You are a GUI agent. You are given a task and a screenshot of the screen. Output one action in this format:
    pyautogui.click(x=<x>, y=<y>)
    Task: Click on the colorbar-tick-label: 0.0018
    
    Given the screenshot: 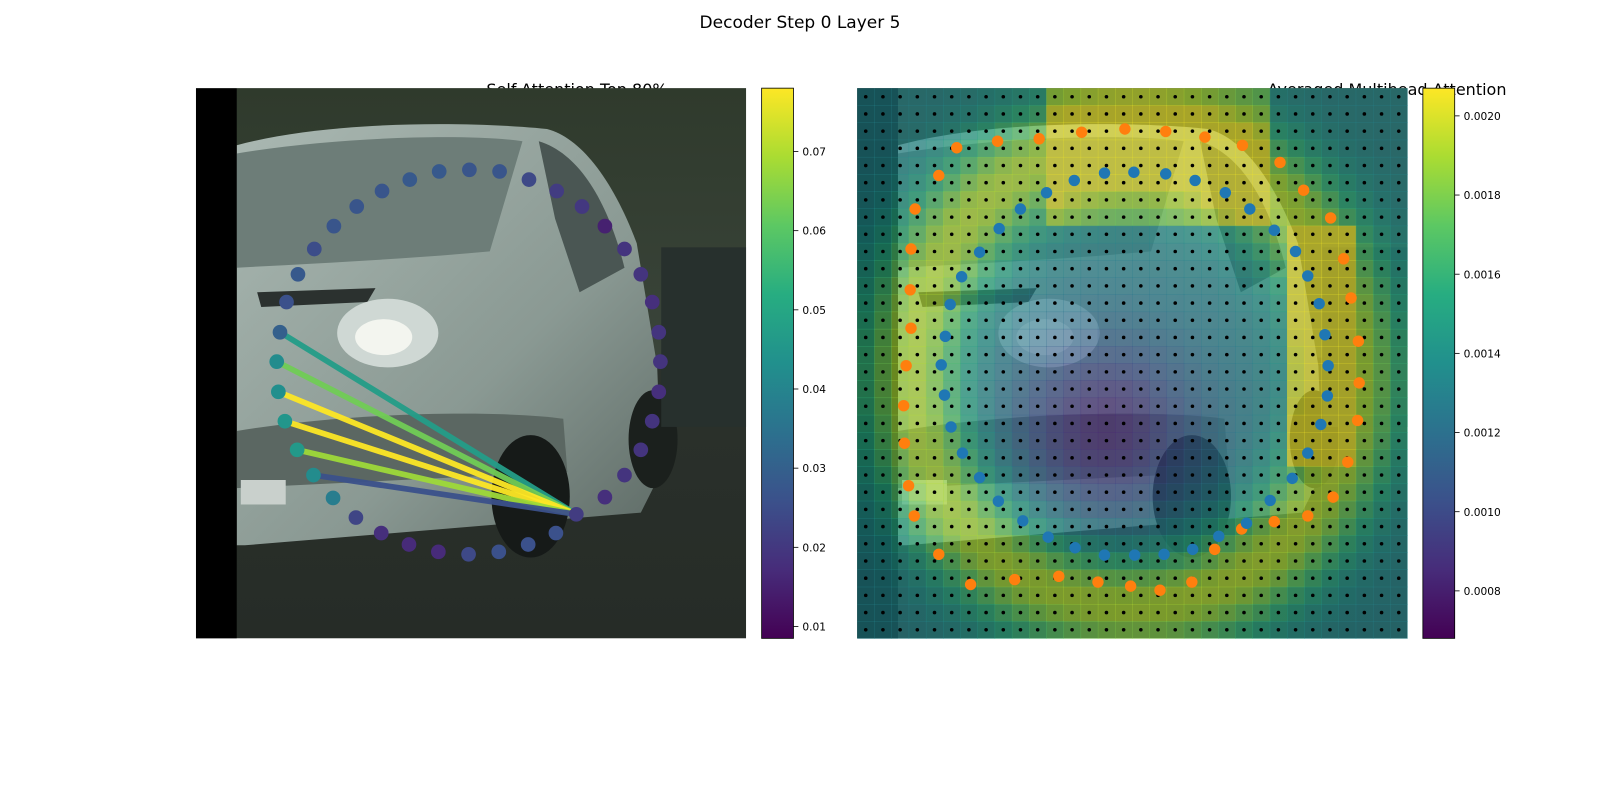 What is the action you would take?
    pyautogui.click(x=1482, y=195)
    